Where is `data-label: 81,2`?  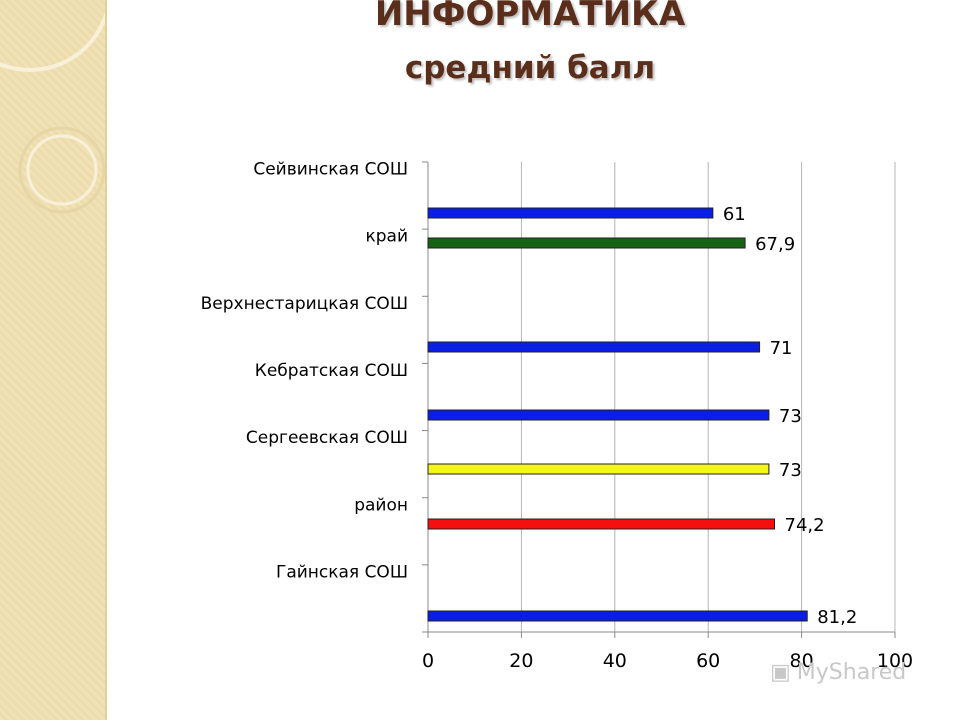 data-label: 81,2 is located at coordinates (837, 617).